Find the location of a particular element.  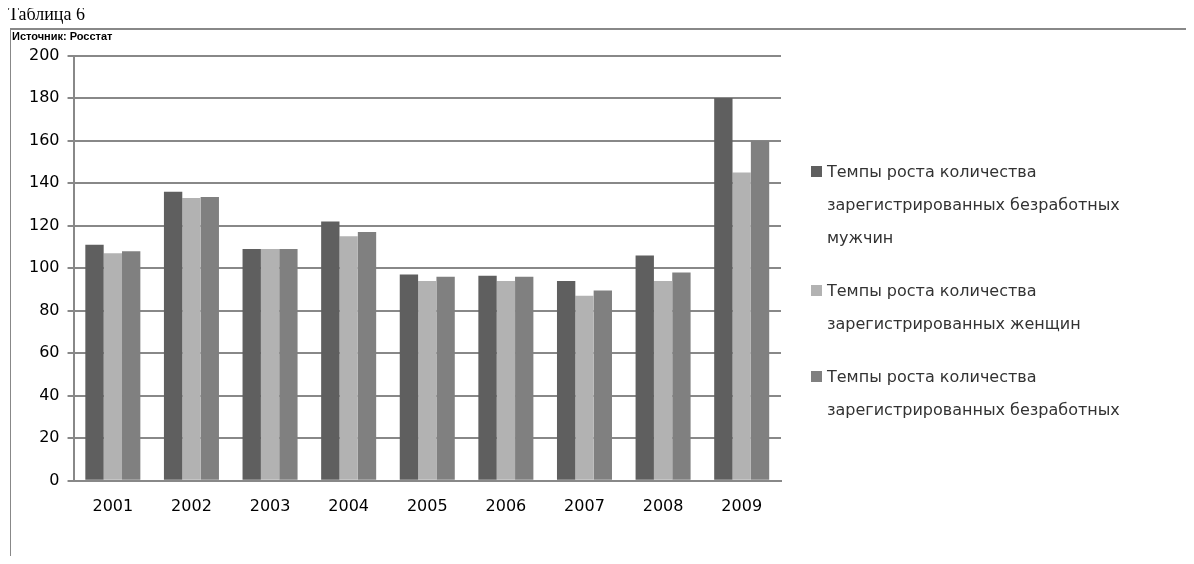

x-tick-label: 2008 is located at coordinates (663, 505).